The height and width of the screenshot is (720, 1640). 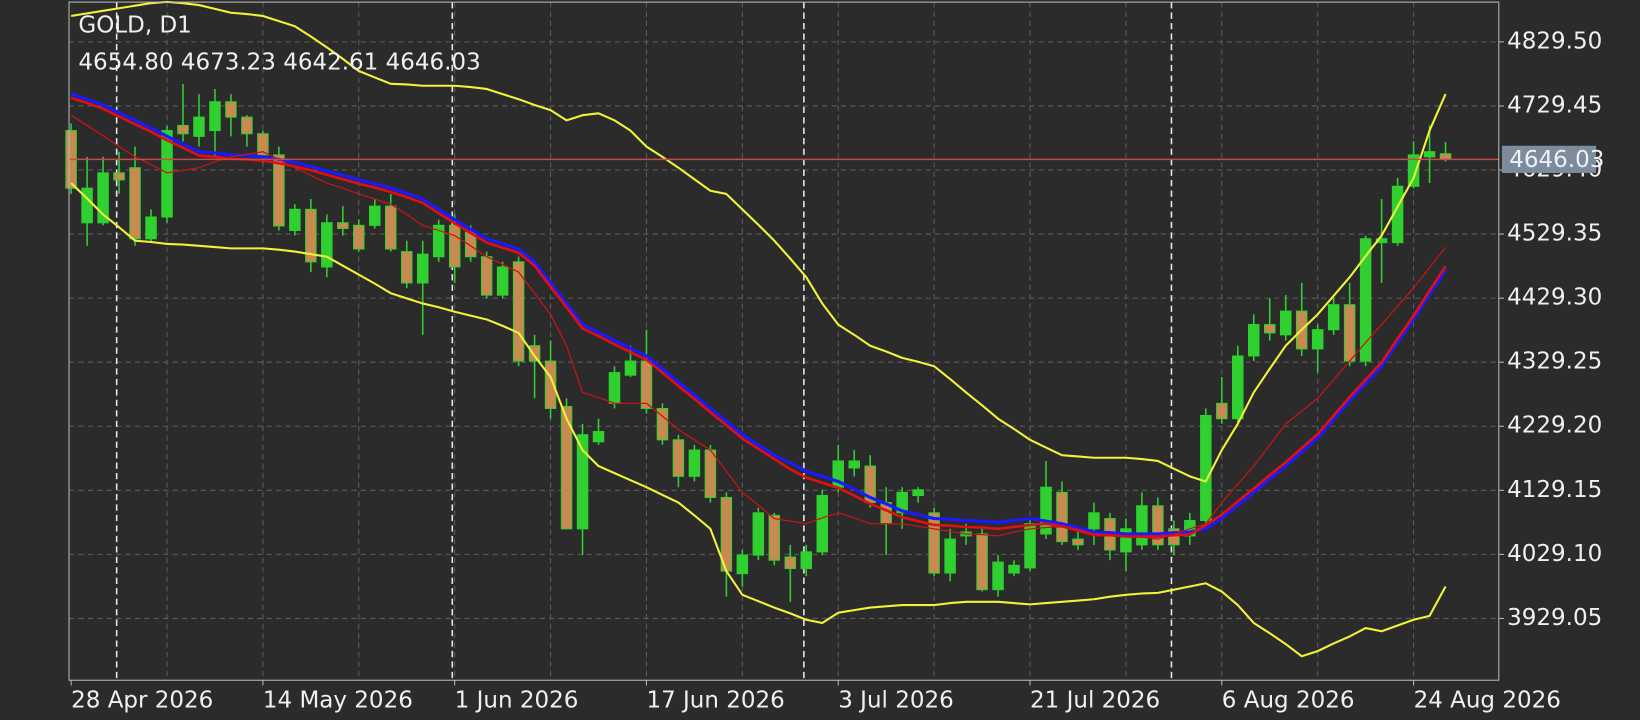 What do you see at coordinates (1554, 41) in the screenshot?
I see `y-tick-label: 4829.50` at bounding box center [1554, 41].